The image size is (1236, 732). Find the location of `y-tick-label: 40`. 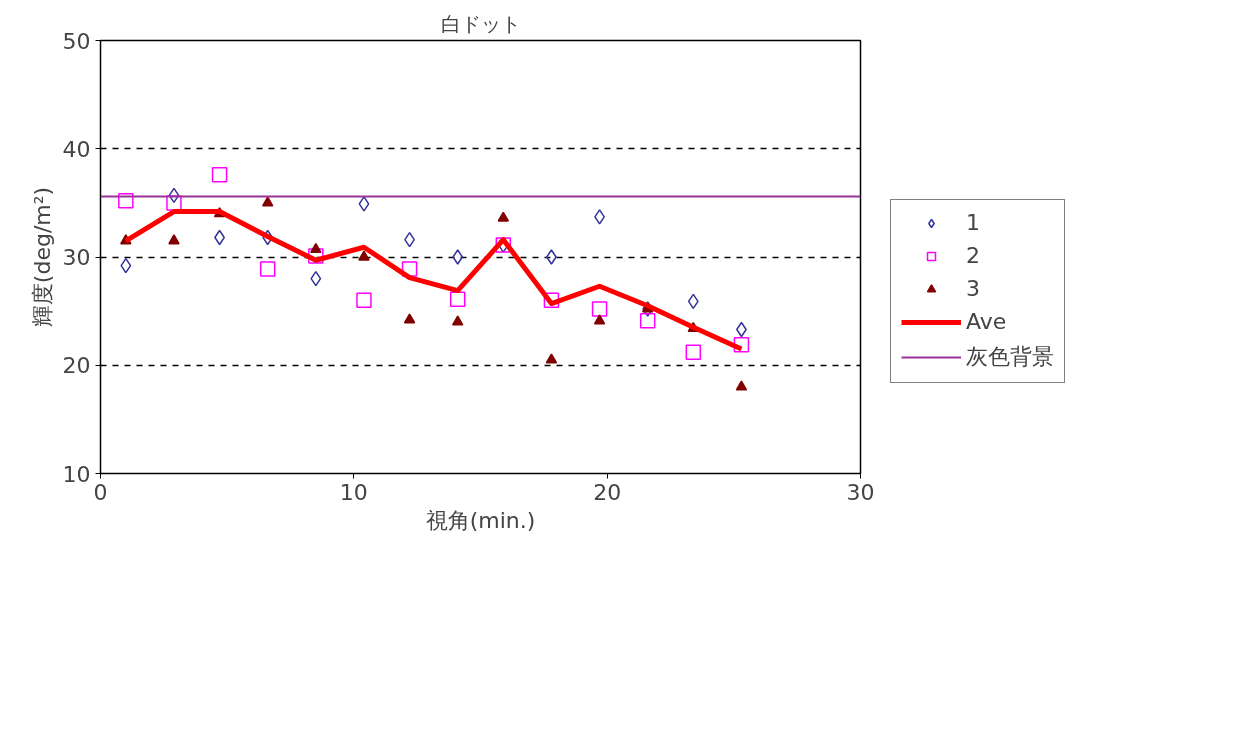

y-tick-label: 40 is located at coordinates (76, 149).